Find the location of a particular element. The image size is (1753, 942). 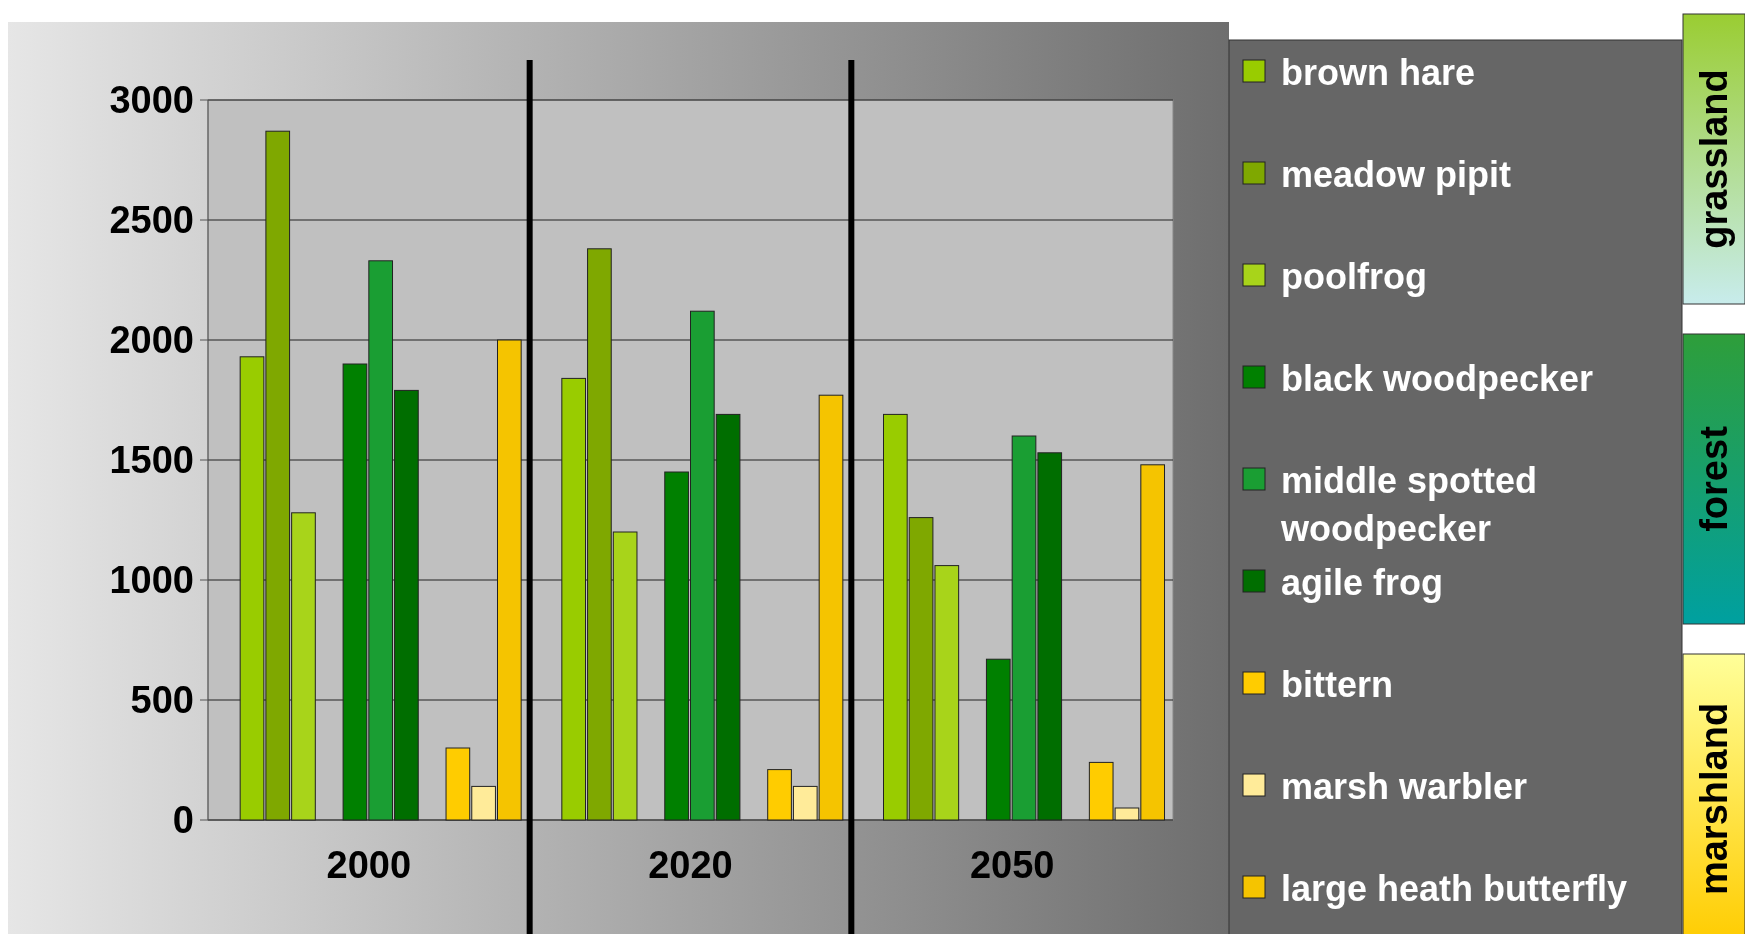

legend-label: marsh warbler is located at coordinates (1404, 786).